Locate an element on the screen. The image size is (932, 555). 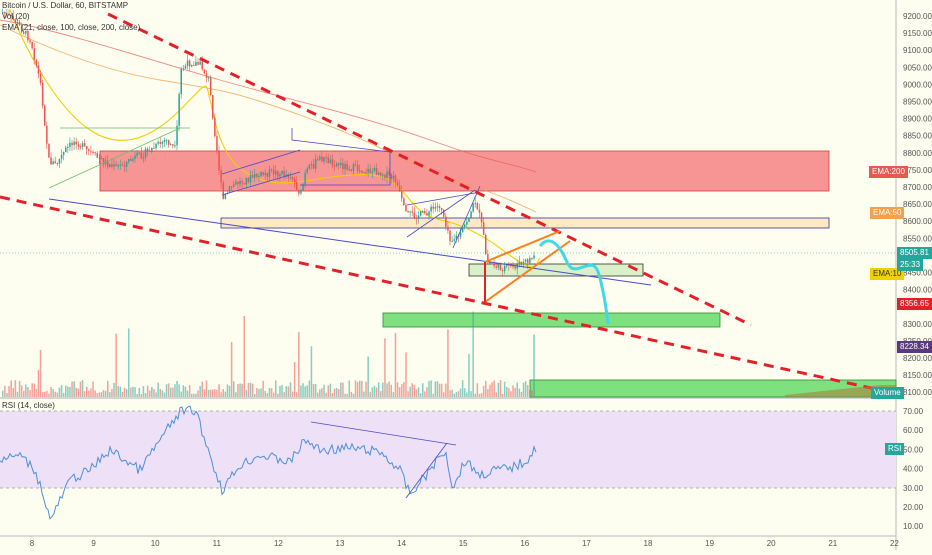
rsi-divergence-line is located at coordinates (383, 433).